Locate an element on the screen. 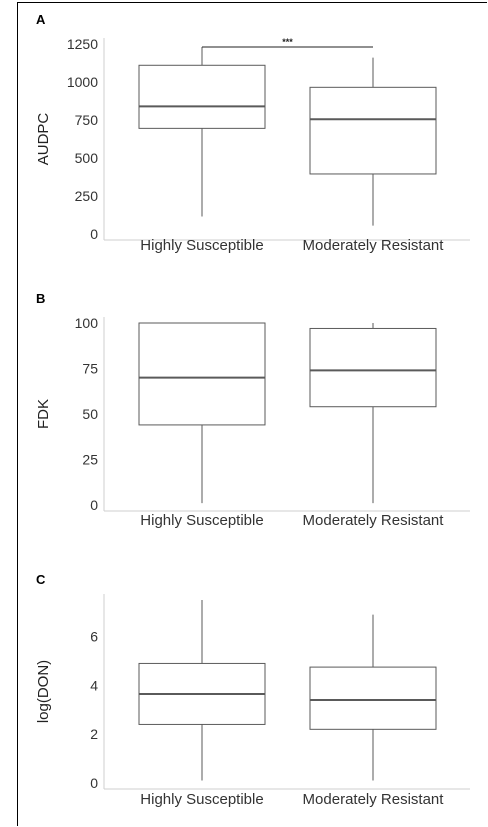 This screenshot has height=827, width=488. y-tick-label: 2 is located at coordinates (94, 734).